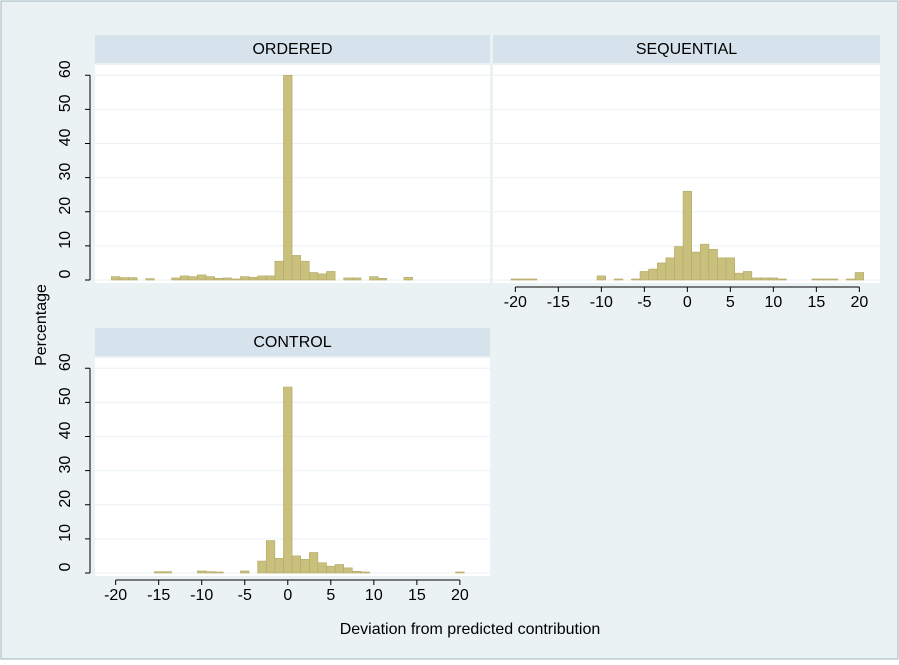 This screenshot has width=899, height=665. Describe the element at coordinates (287, 595) in the screenshot. I see `x-tick-label: 0` at that location.